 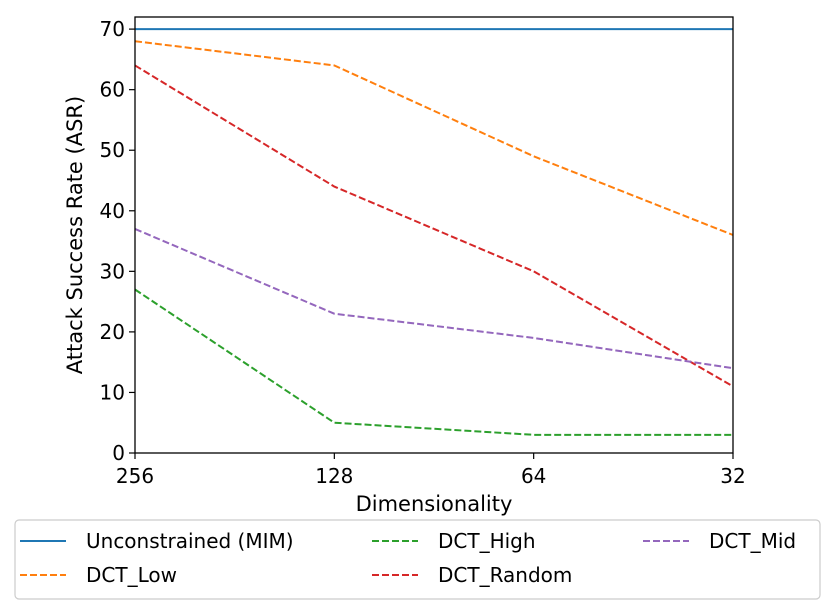 I want to click on y-axis-label: Attack Success Rate (ASR), so click(x=75, y=235).